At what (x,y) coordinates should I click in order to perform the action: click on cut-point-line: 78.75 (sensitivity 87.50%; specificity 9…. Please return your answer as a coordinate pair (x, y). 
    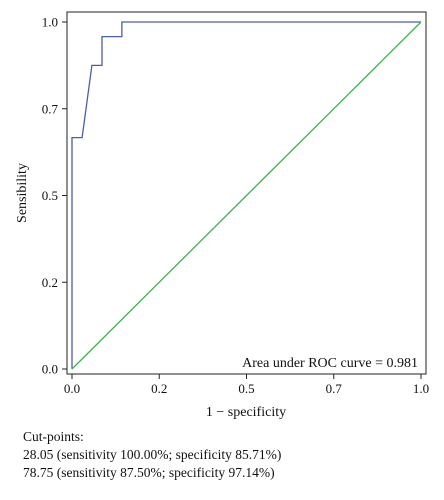
    Looking at the image, I should click on (149, 472).